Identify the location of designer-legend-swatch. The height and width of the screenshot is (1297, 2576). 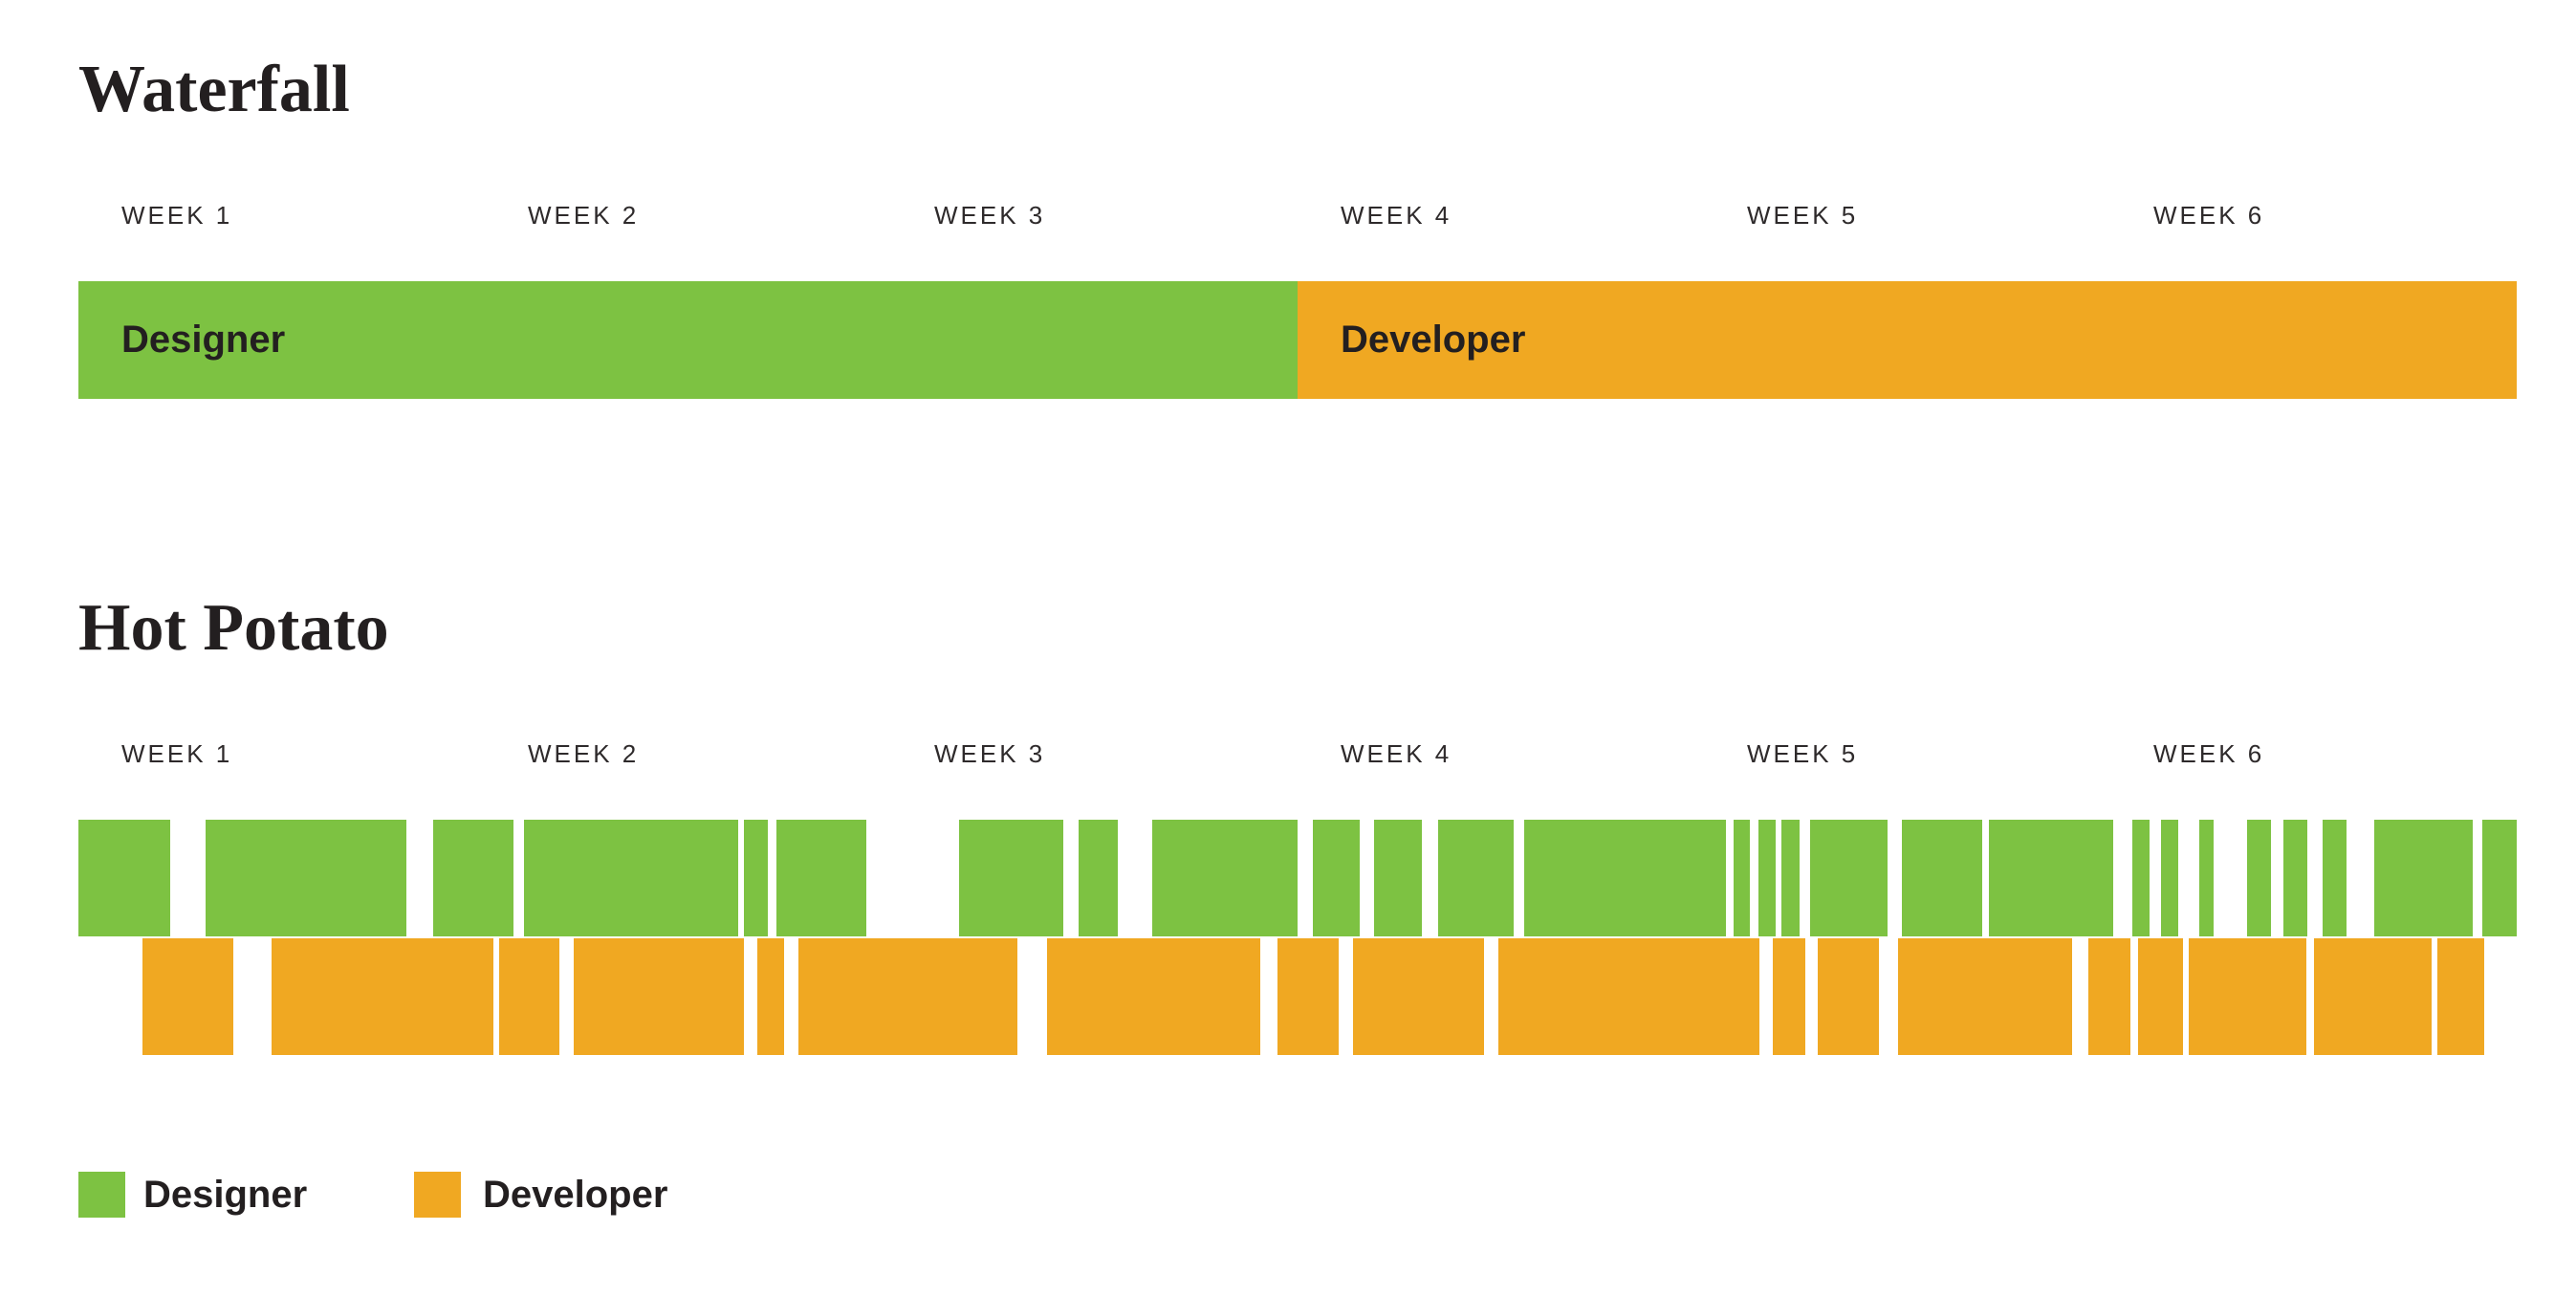
(101, 1195).